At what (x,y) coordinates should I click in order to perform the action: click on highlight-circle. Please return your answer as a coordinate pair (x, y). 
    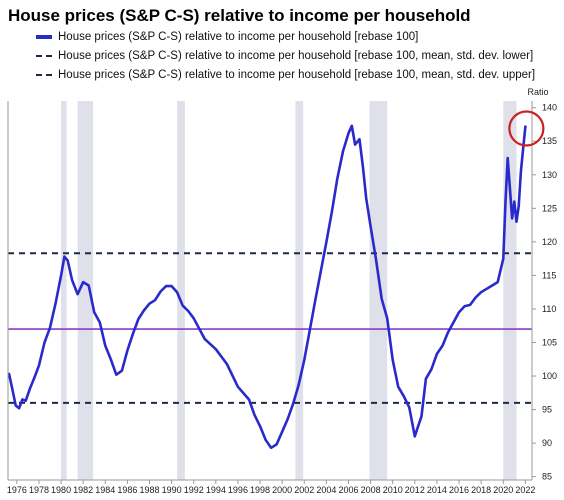
    Looking at the image, I should click on (526, 128).